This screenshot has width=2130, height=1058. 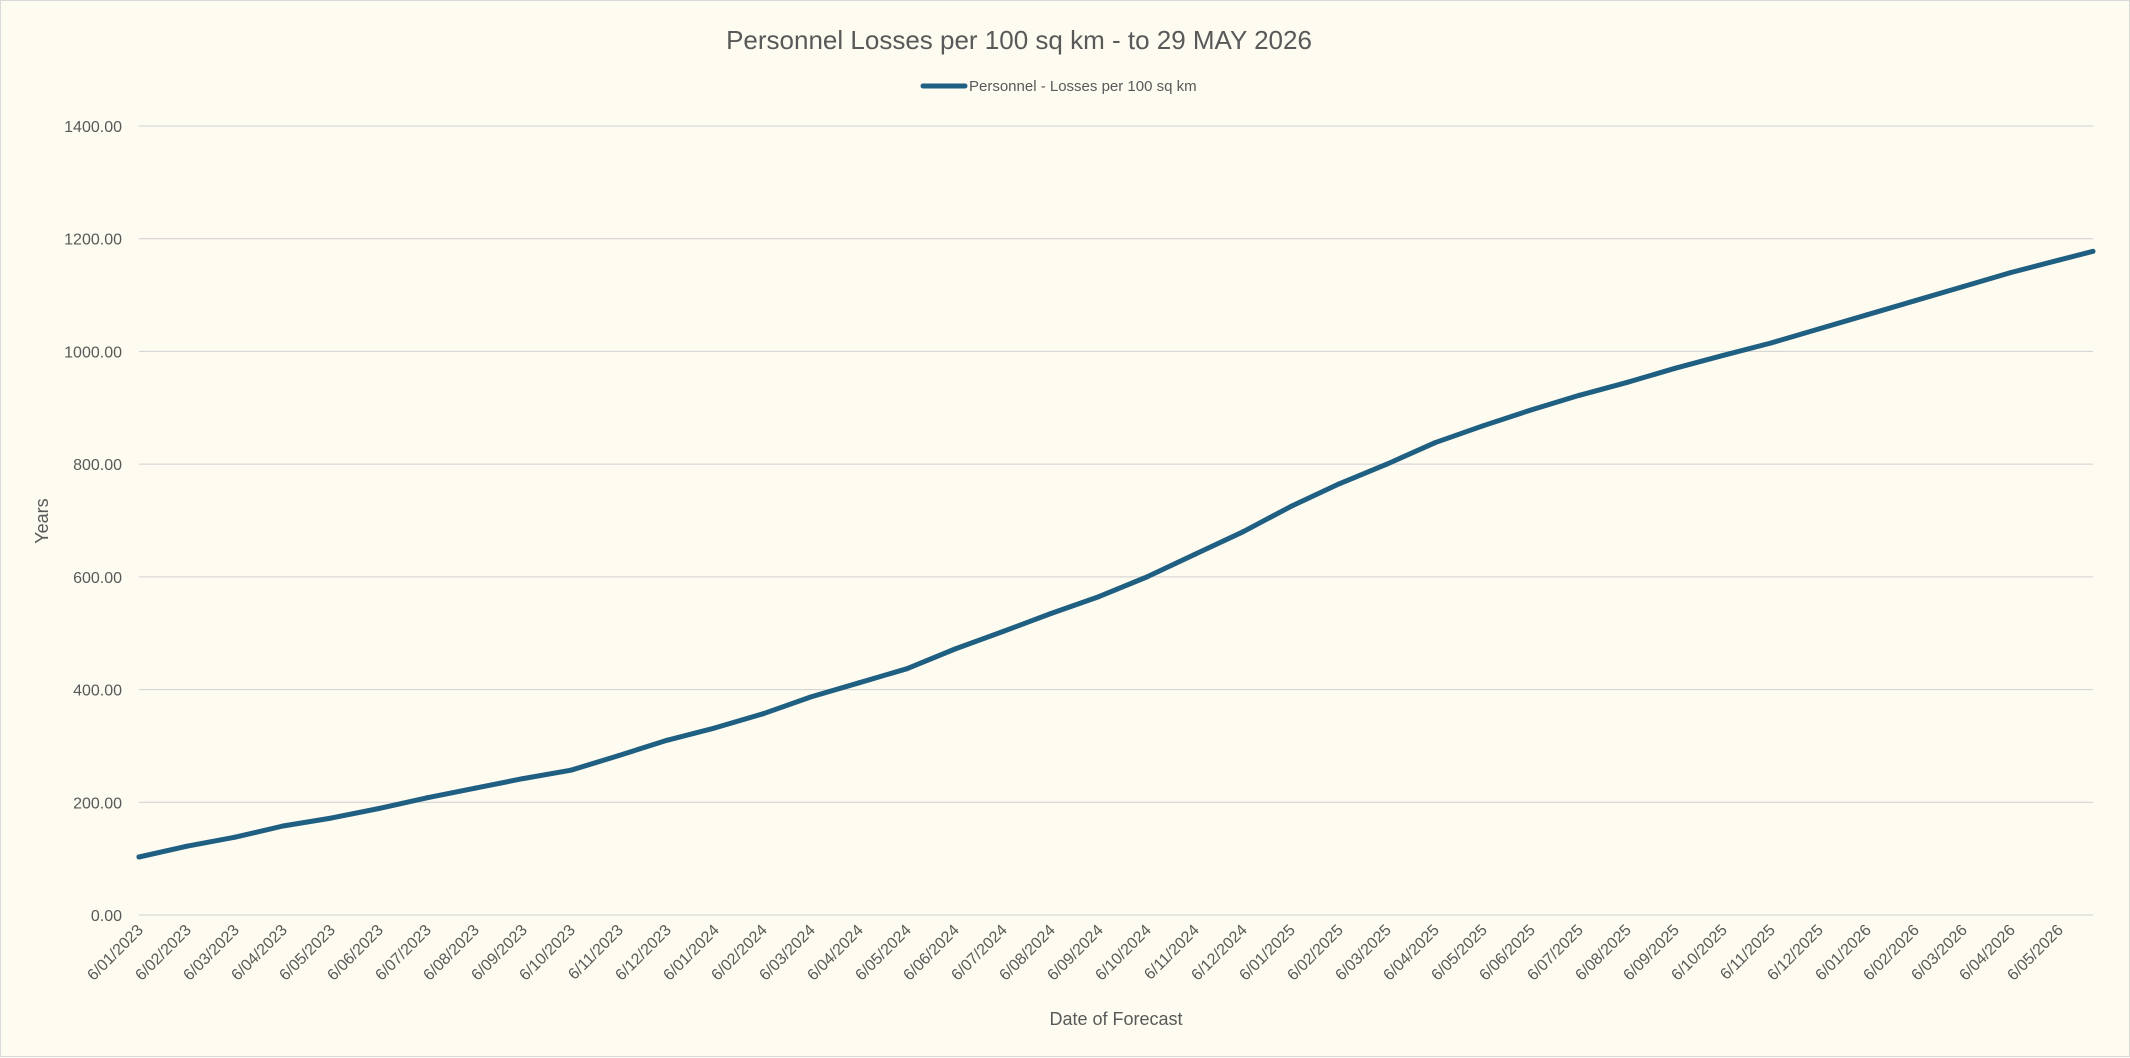 I want to click on y-axis-title: Years, so click(x=42, y=520).